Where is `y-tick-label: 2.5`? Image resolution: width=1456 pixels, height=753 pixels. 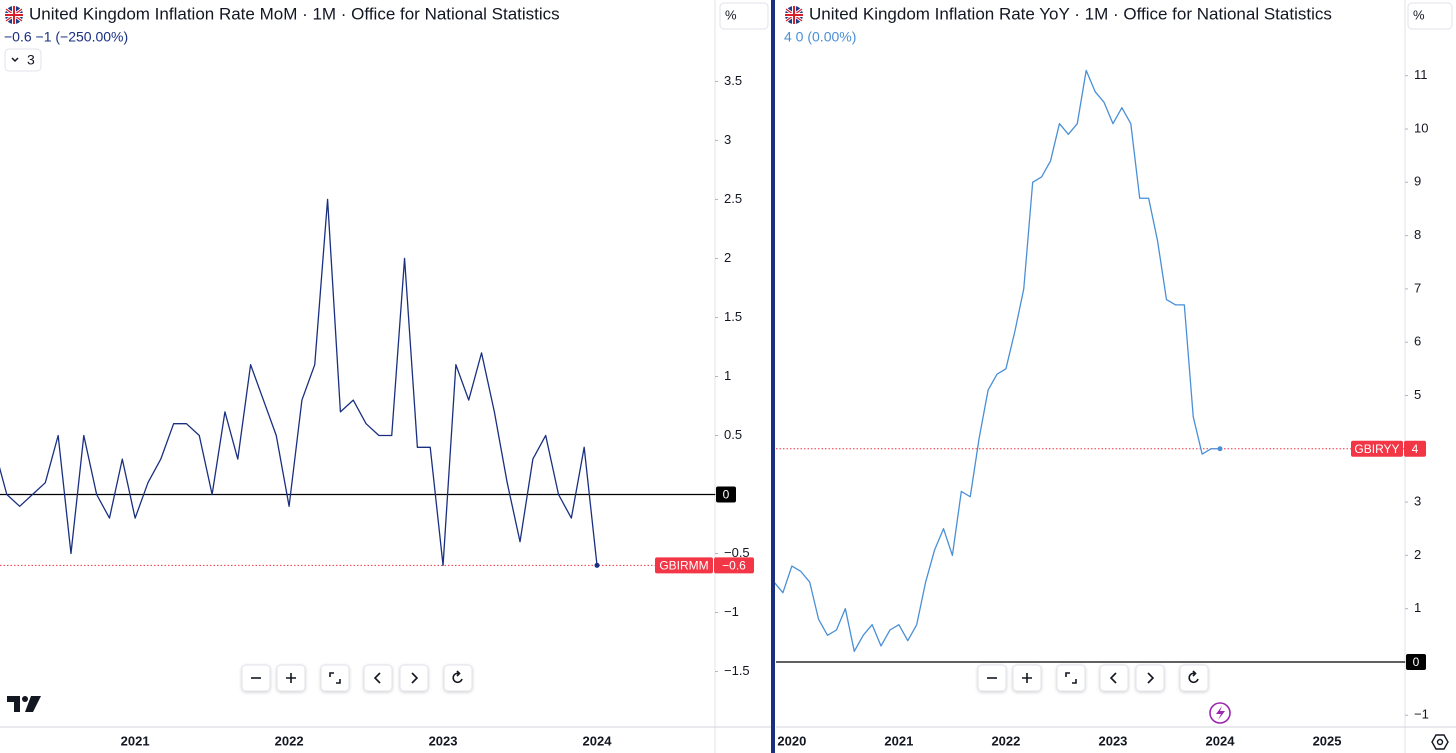 y-tick-label: 2.5 is located at coordinates (733, 198).